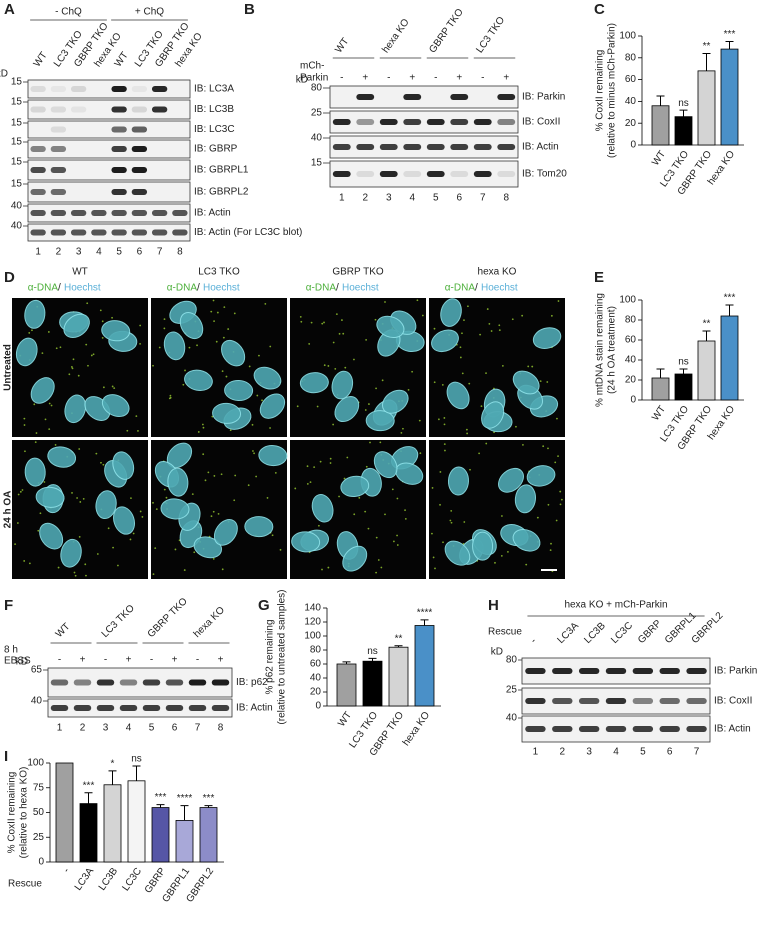 Image resolution: width=762 pixels, height=932 pixels. I want to click on panel-letter: F, so click(8, 605).